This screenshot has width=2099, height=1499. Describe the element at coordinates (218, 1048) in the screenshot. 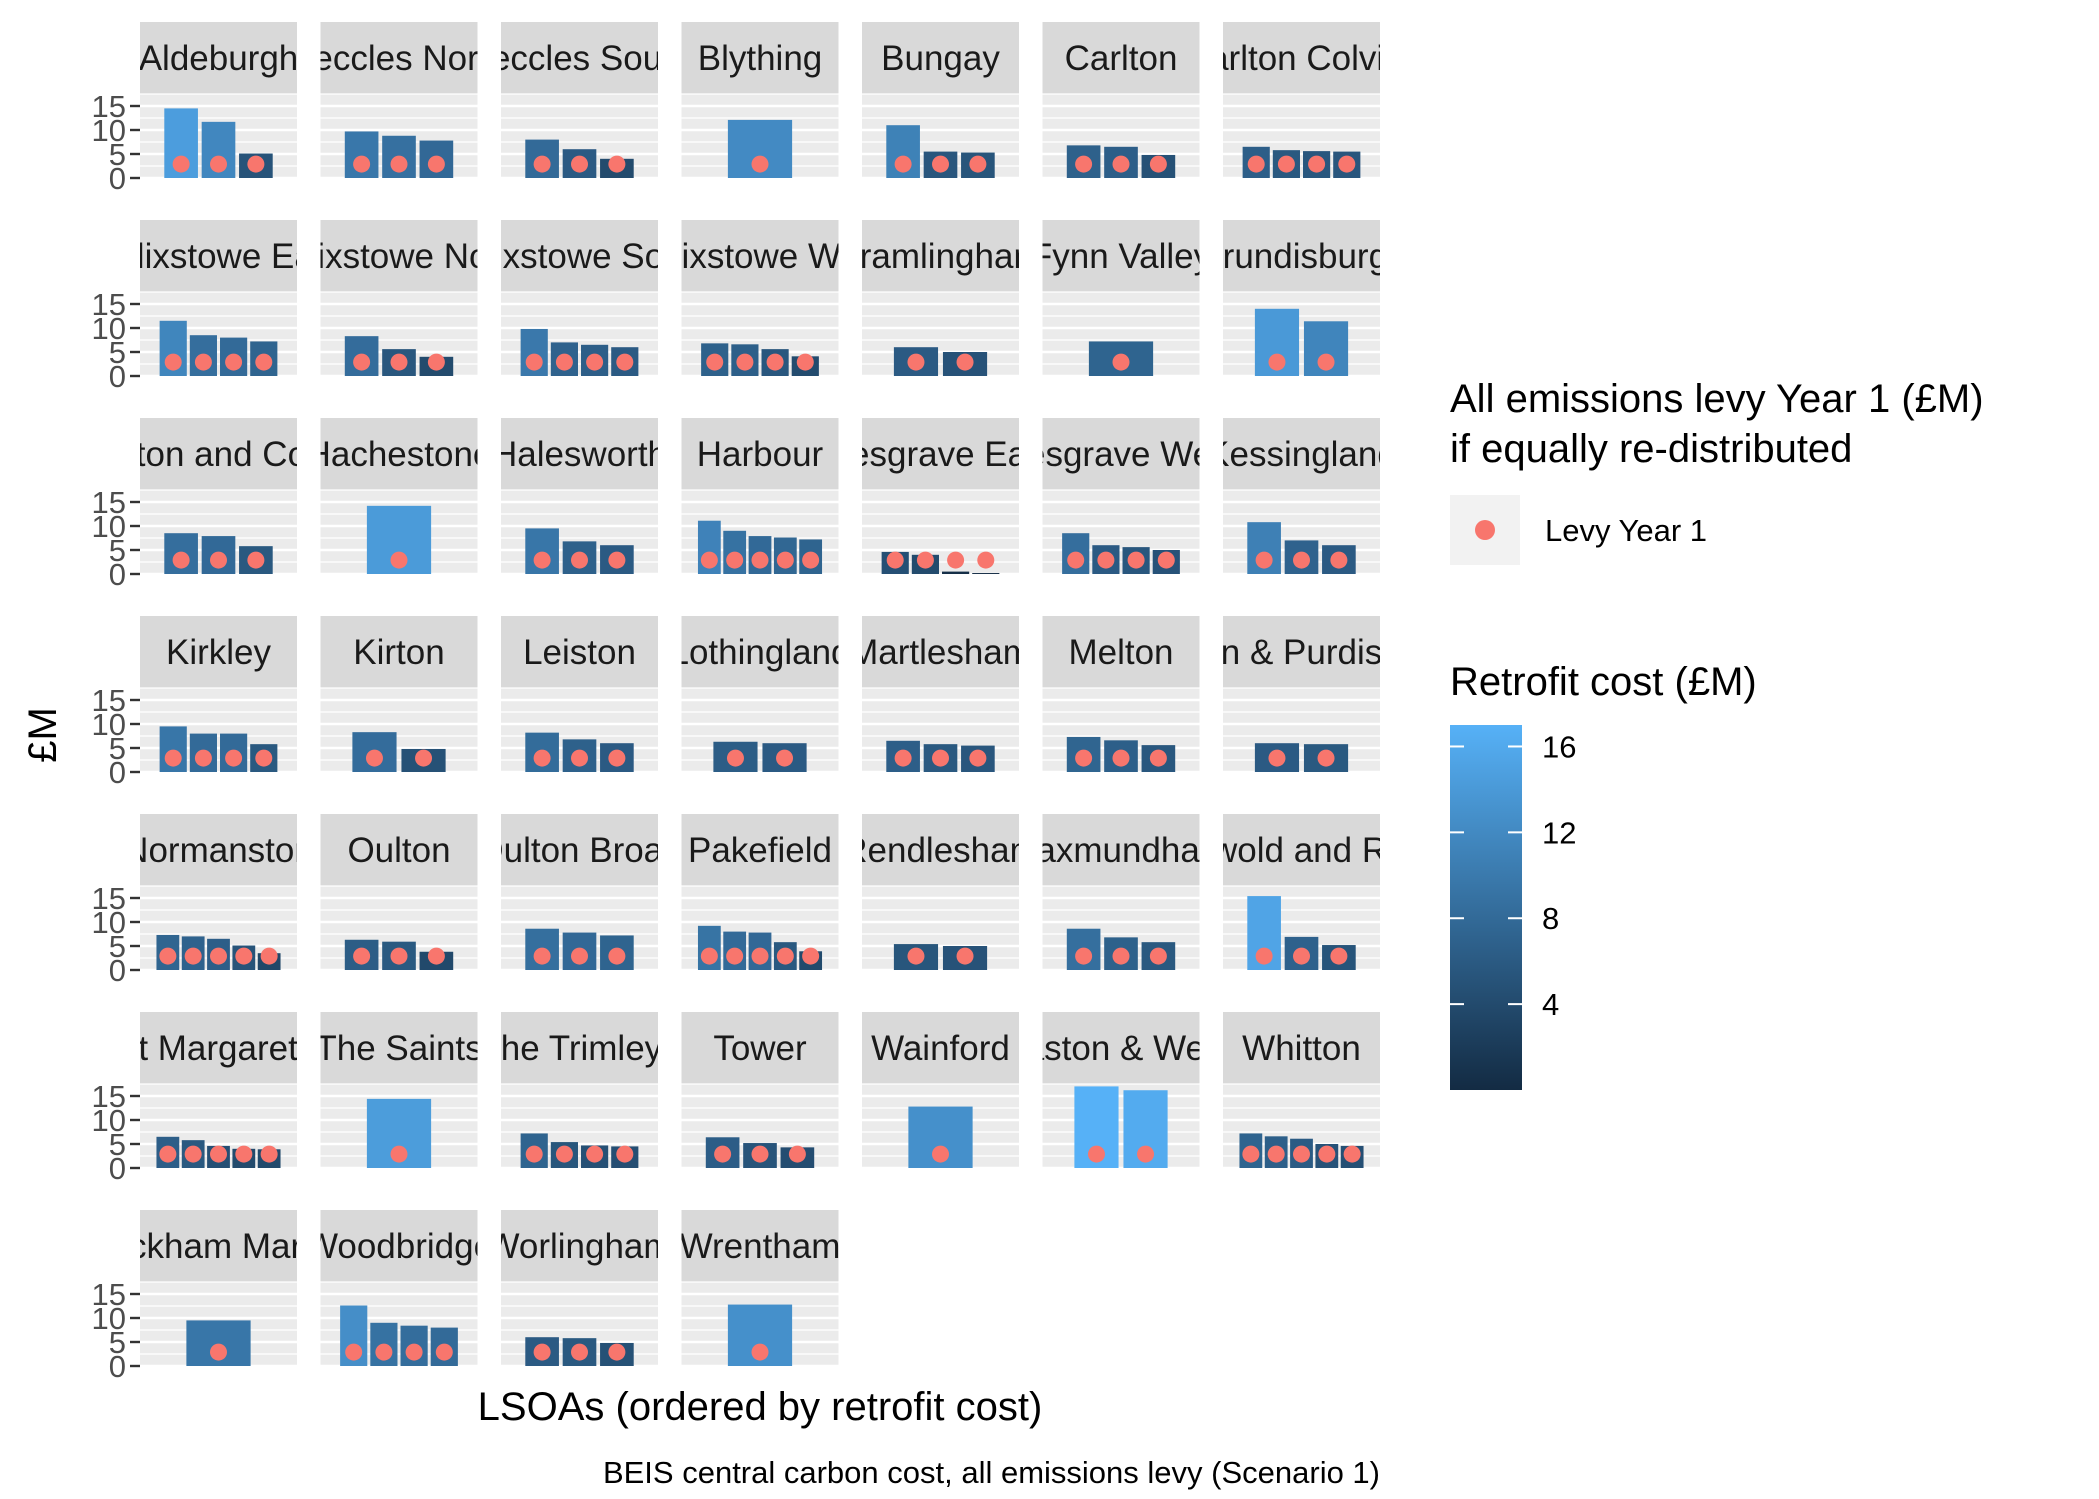

I see `facet-label: St Margaret's` at that location.